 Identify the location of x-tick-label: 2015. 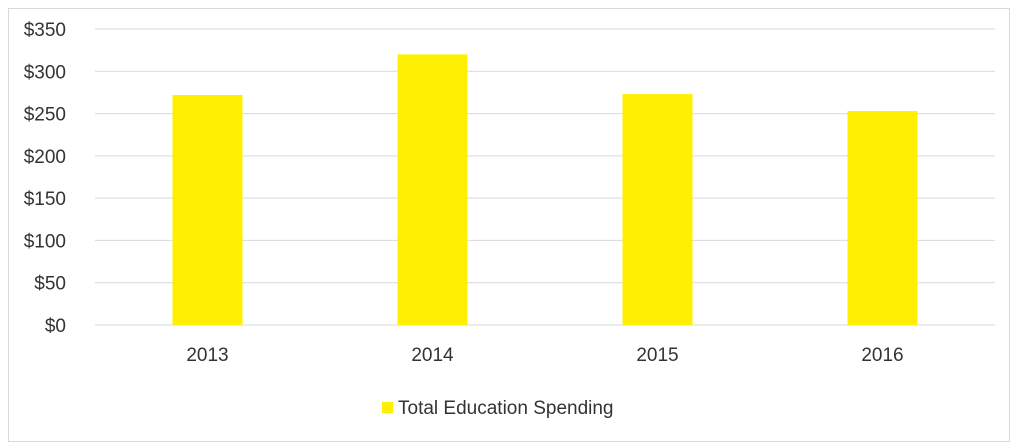
(657, 355).